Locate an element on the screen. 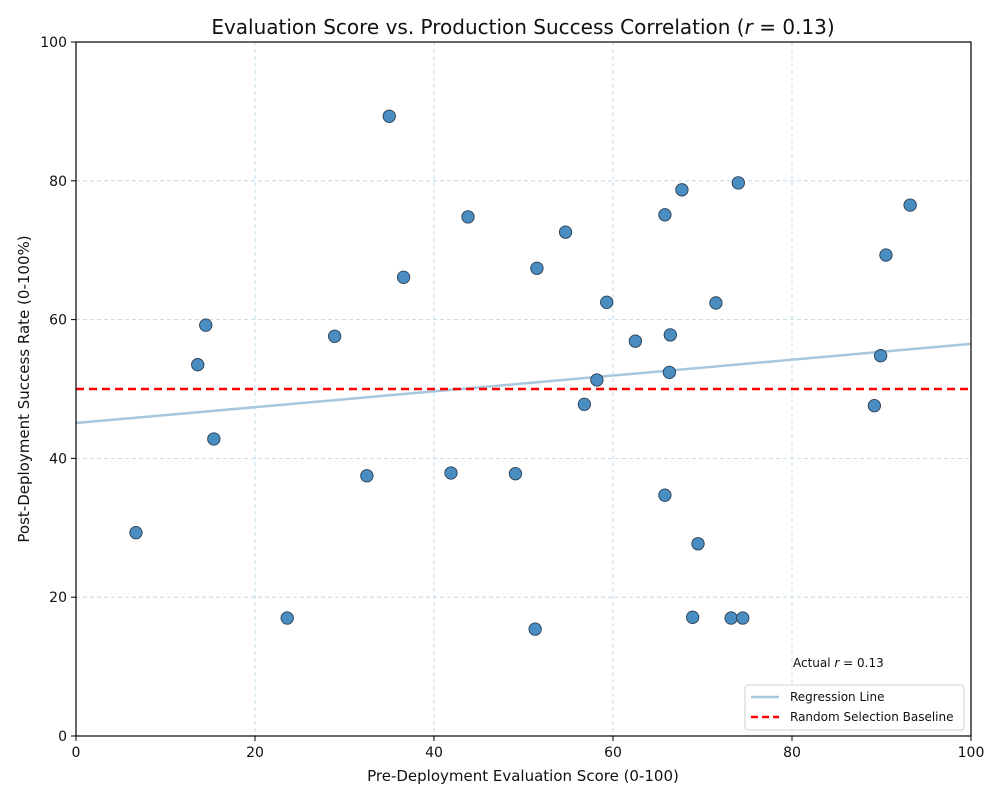 The width and height of the screenshot is (1000, 800). y-tick-label: 20 is located at coordinates (58, 598).